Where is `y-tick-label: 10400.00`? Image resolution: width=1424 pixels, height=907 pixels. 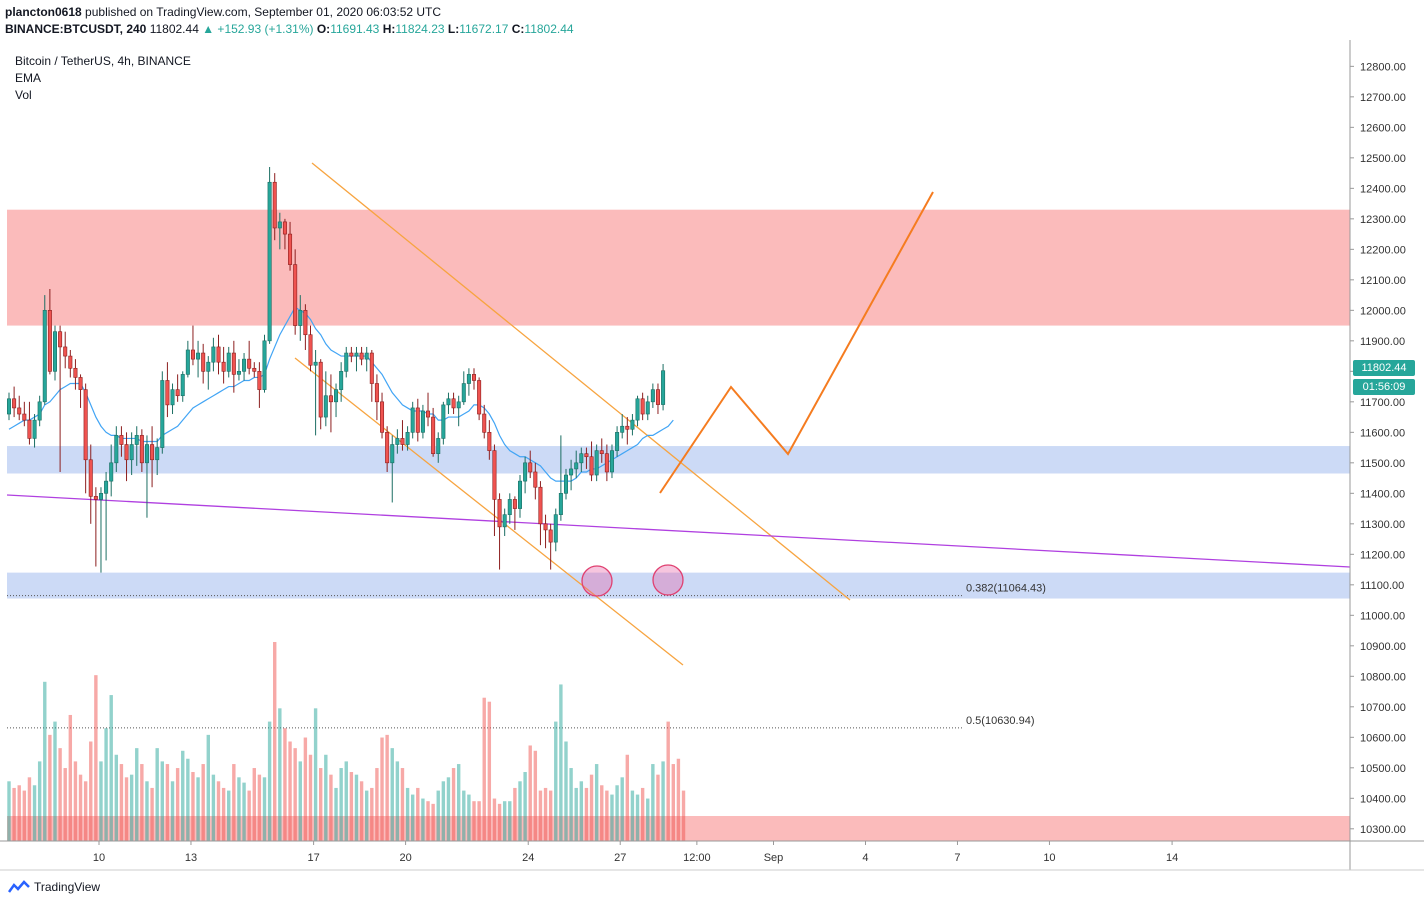 y-tick-label: 10400.00 is located at coordinates (1383, 799).